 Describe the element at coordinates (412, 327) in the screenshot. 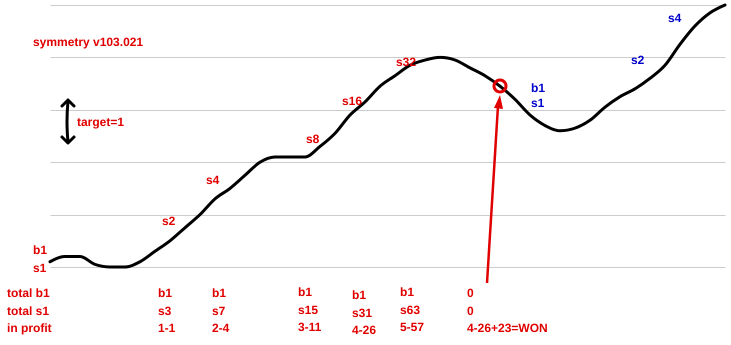

I see `text: 5-57` at that location.